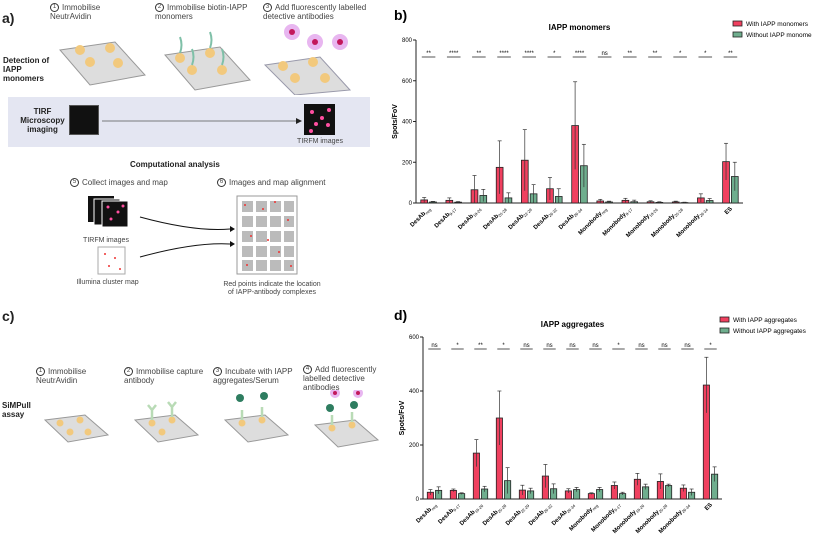 The image size is (813, 539). Describe the element at coordinates (779, 35) in the screenshot. I see `legend-label: Without IAPP monome` at that location.